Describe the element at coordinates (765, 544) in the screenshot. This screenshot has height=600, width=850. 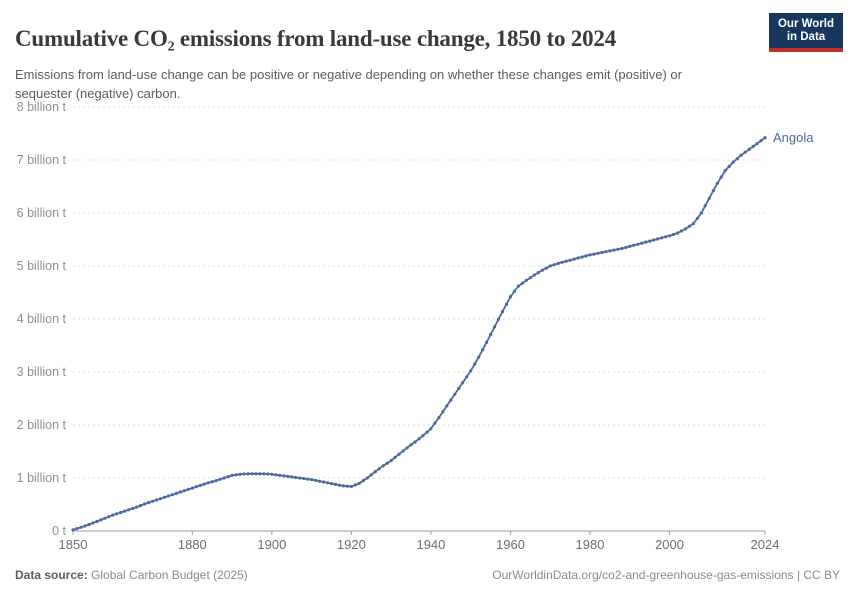
I see `x-axis-tick-label: 2024` at that location.